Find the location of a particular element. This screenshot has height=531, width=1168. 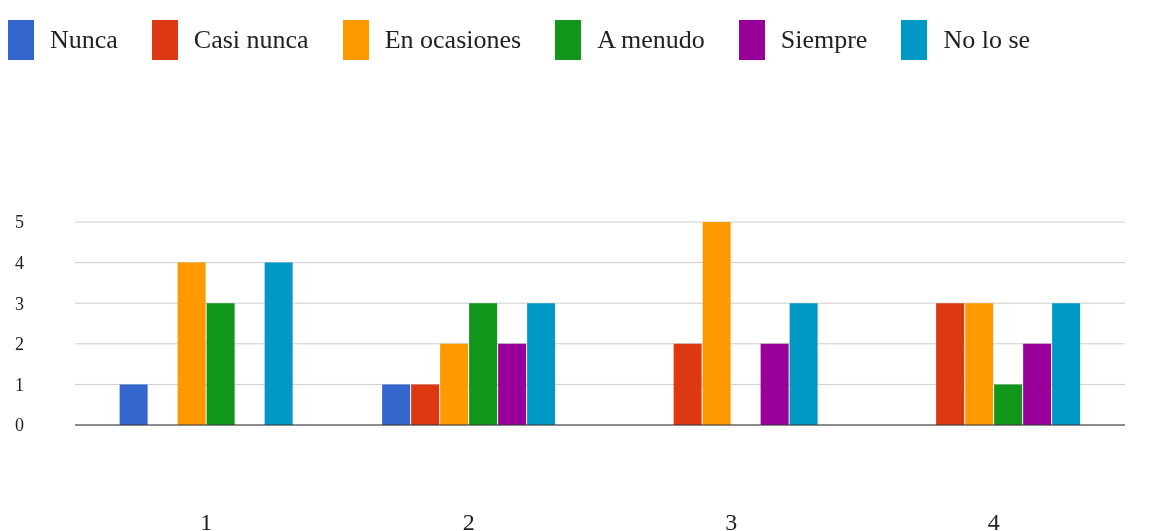

x-tick-label: 2 is located at coordinates (468, 520).